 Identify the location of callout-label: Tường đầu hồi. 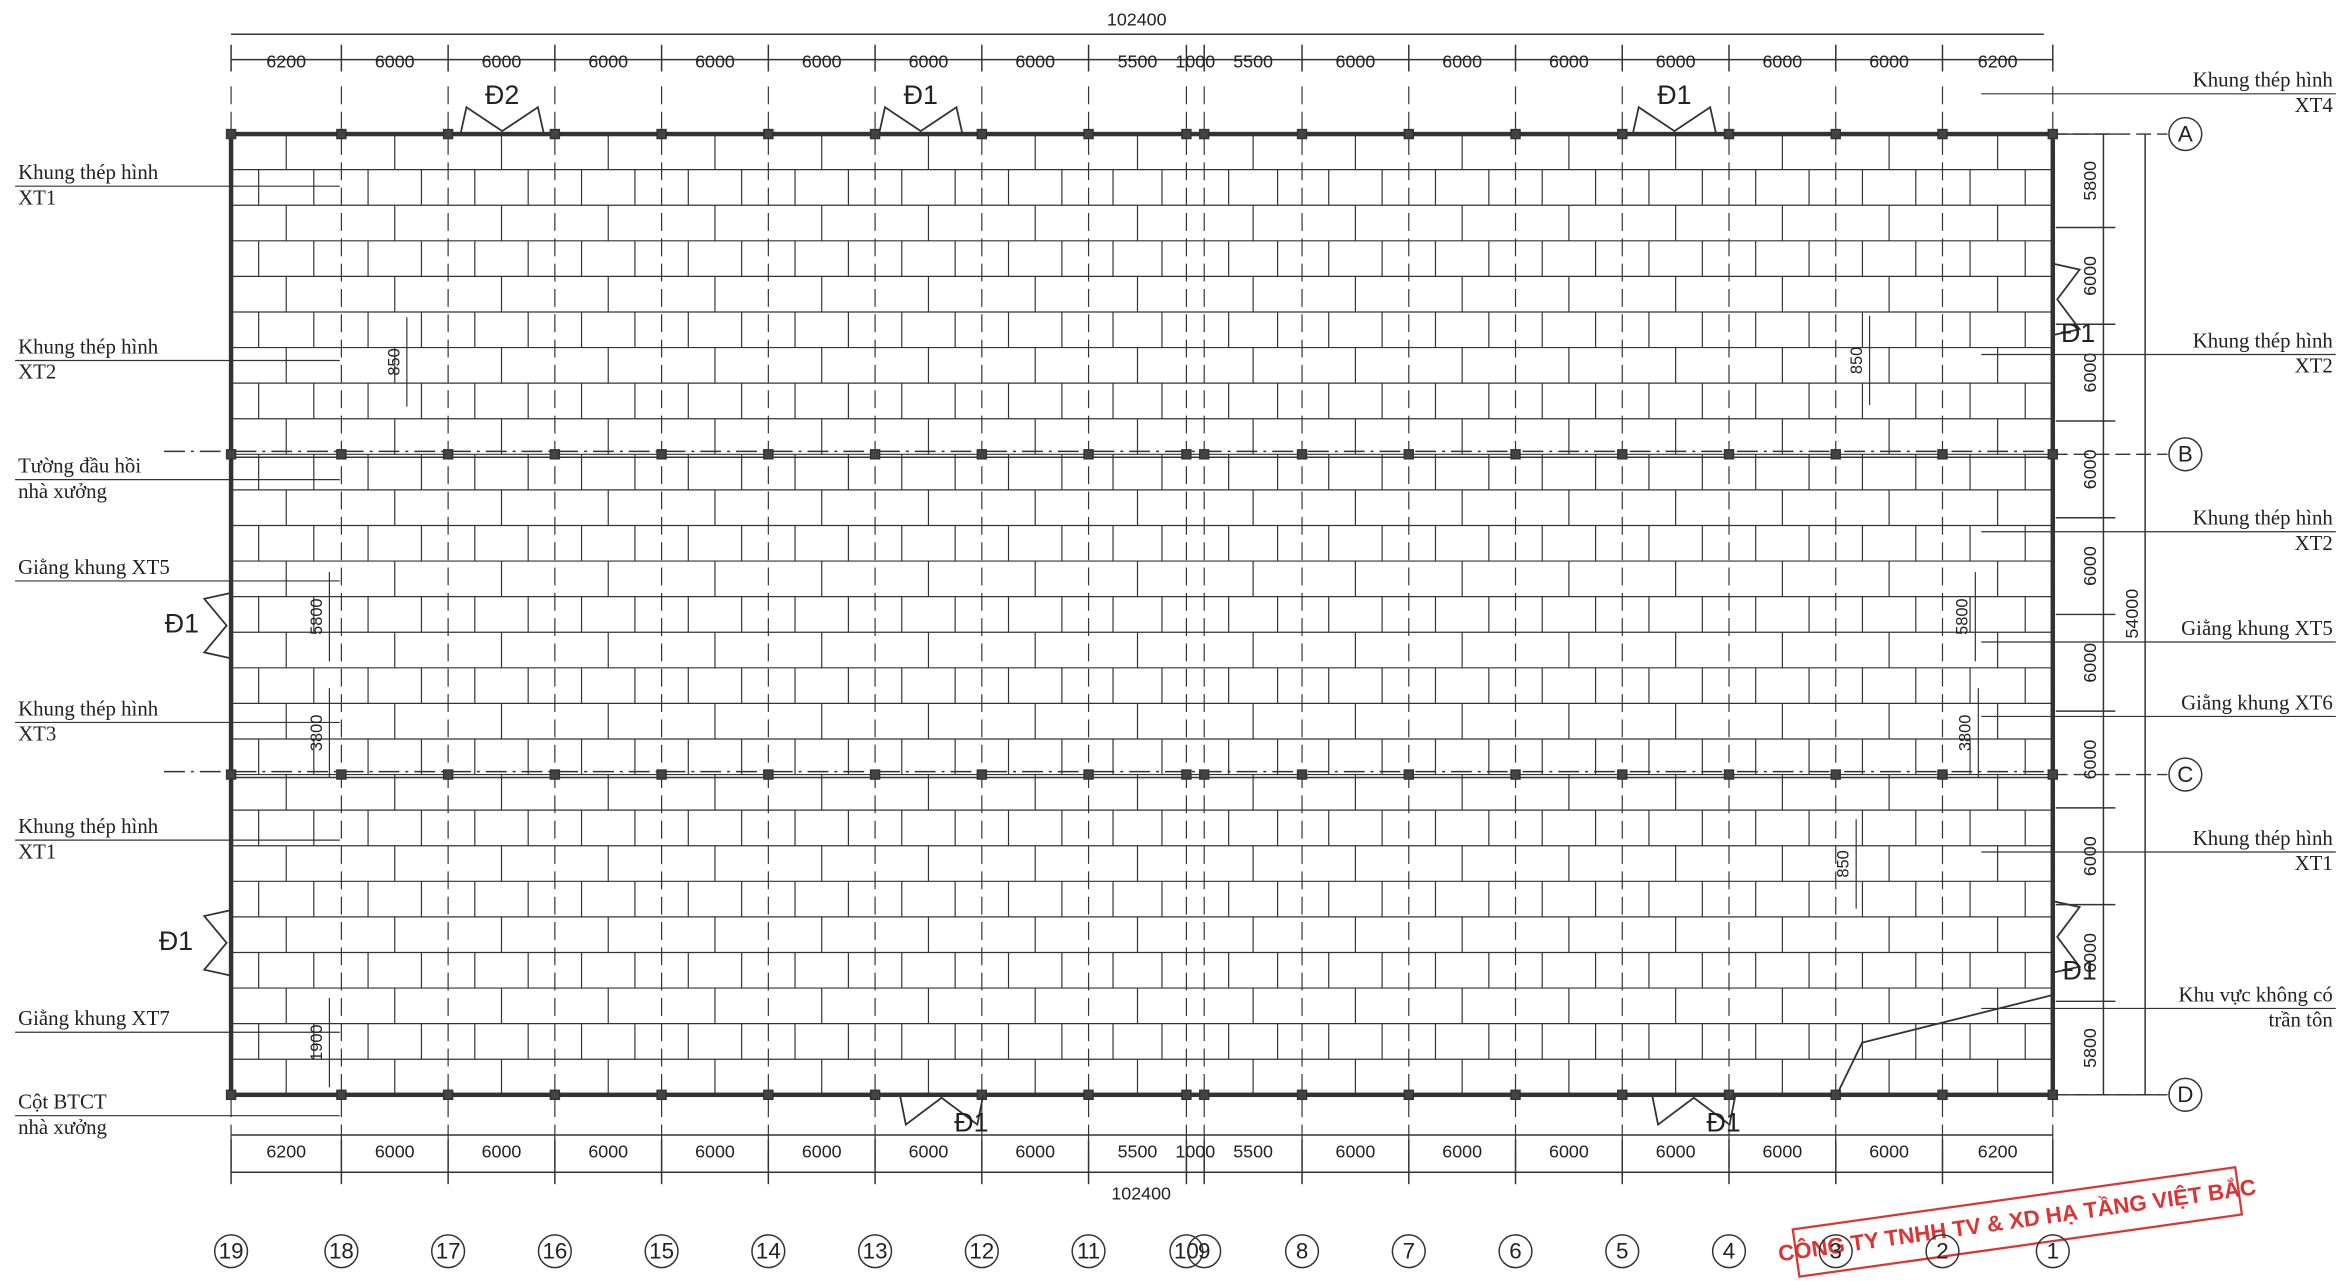
(79, 465).